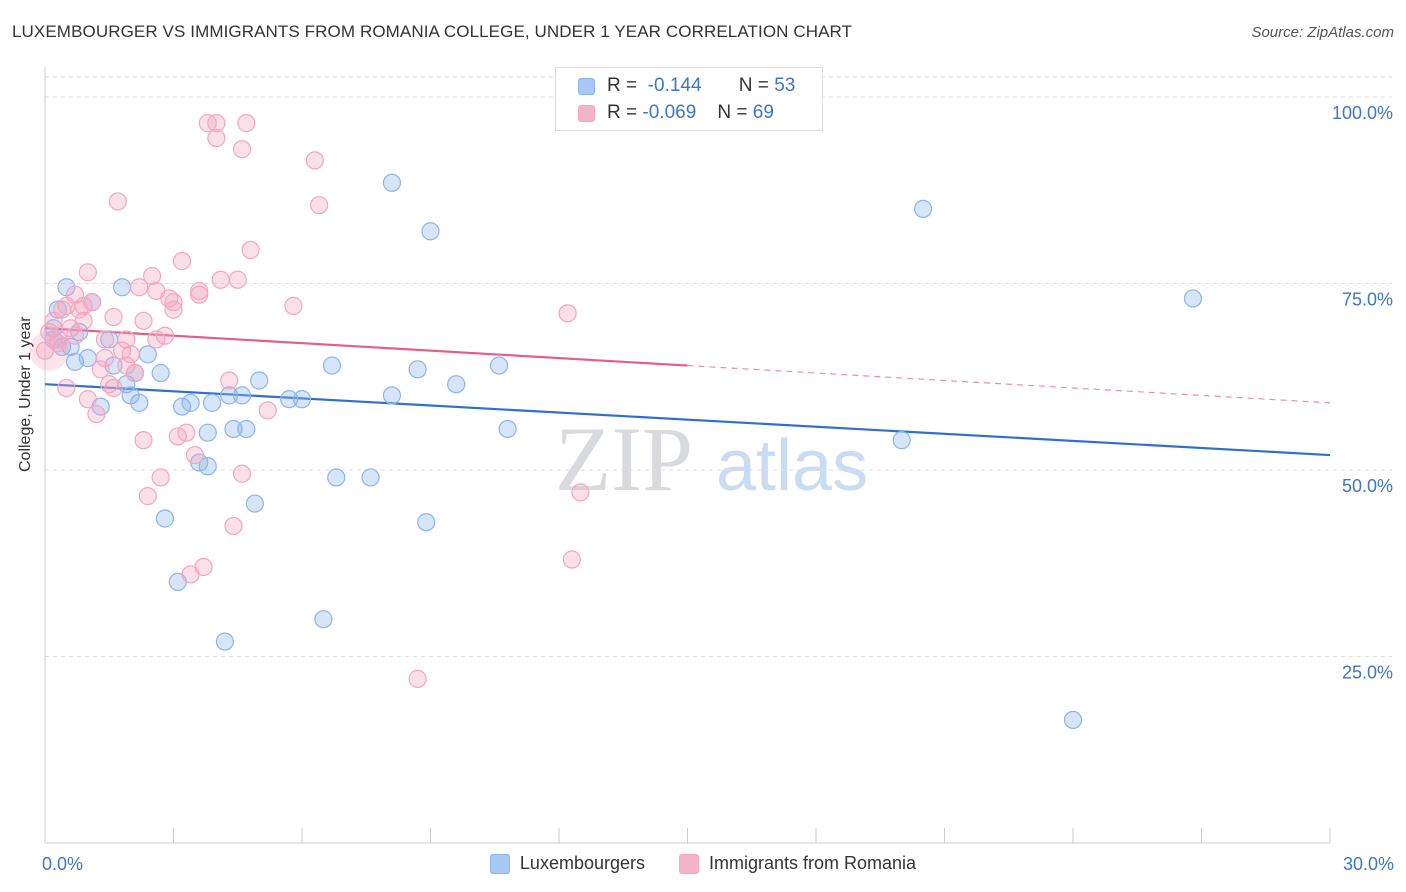 The width and height of the screenshot is (1406, 892). What do you see at coordinates (1368, 864) in the screenshot?
I see `x-tick-label: 30.0%` at bounding box center [1368, 864].